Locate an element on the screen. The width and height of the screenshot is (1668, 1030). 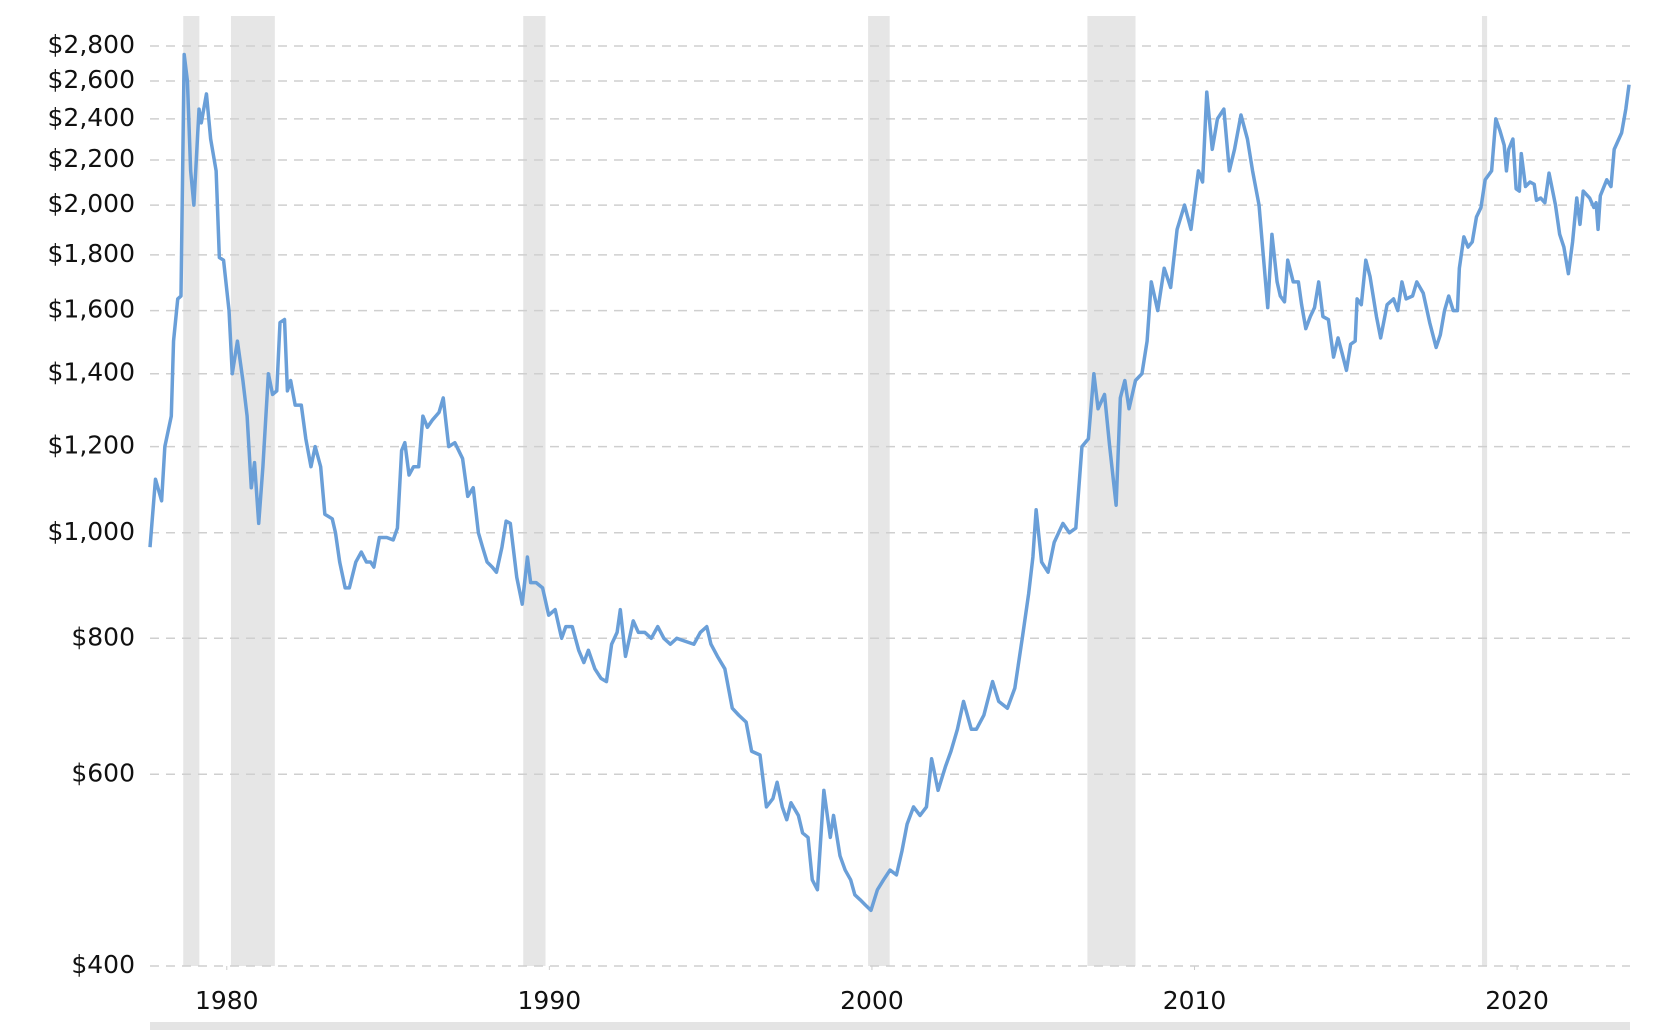
y-tick-label: $1,400 is located at coordinates (91, 372).